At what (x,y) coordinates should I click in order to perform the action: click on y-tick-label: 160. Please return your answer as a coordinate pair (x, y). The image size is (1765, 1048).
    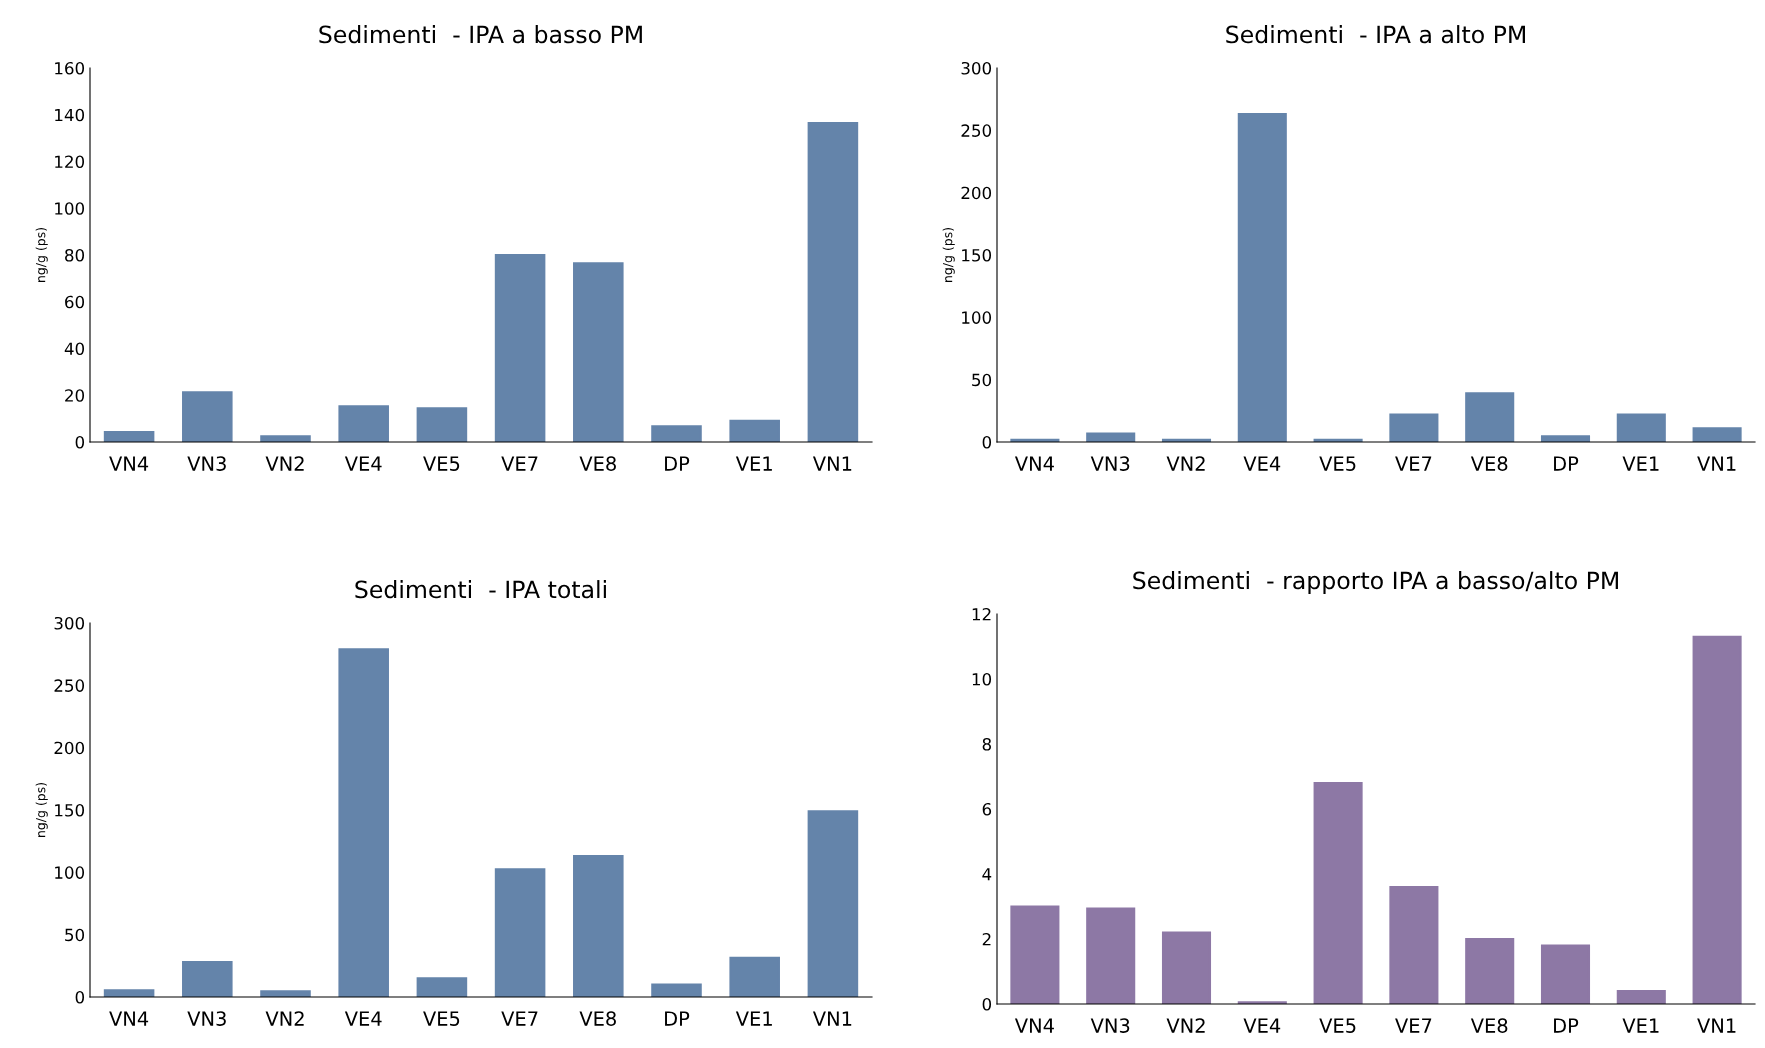
    Looking at the image, I should click on (70, 68).